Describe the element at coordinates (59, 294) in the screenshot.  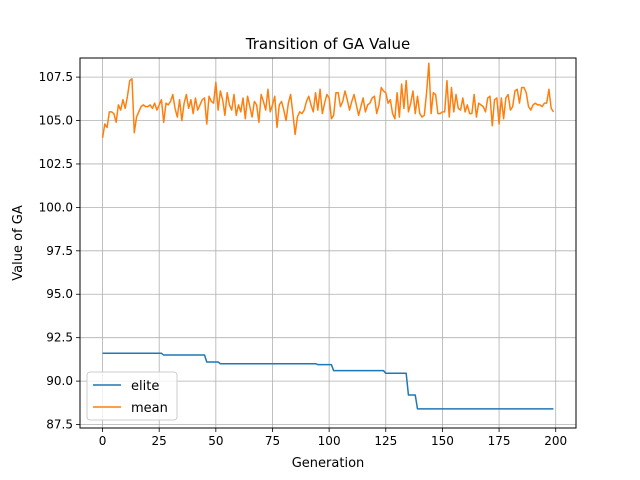
I see `y-tick-label: 95.0` at that location.